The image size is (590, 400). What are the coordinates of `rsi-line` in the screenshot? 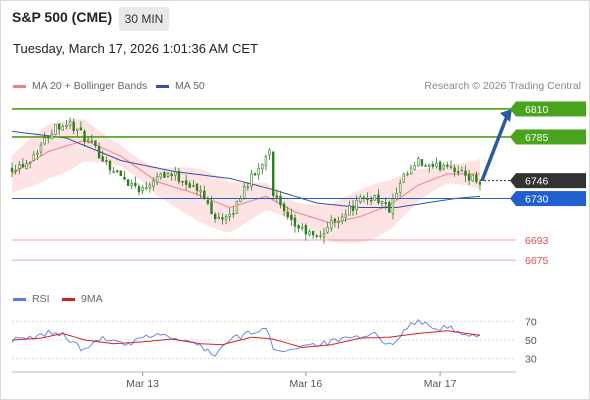 It's located at (246, 337).